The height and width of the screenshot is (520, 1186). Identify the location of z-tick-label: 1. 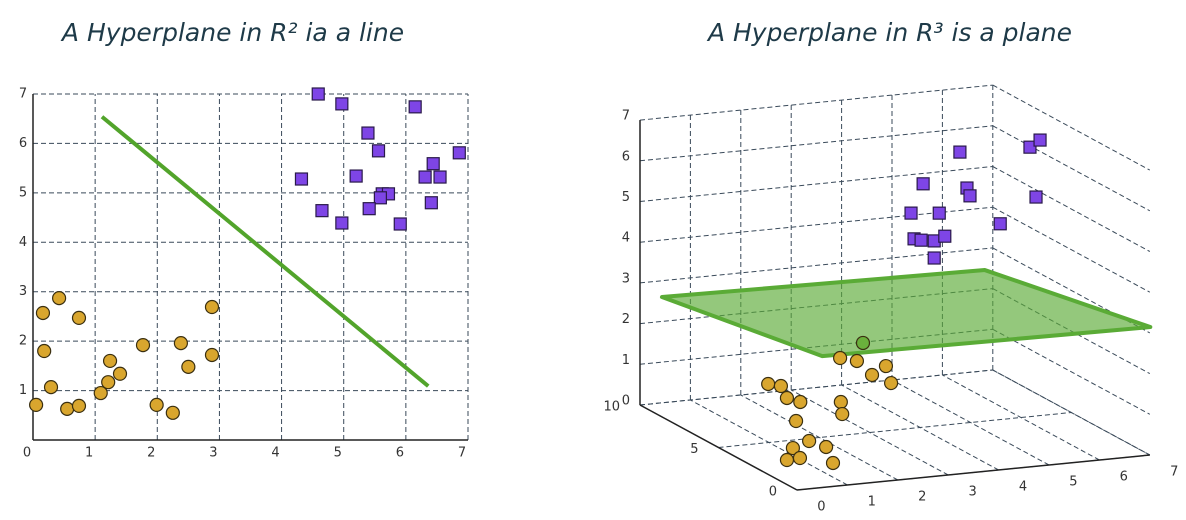
(626, 360).